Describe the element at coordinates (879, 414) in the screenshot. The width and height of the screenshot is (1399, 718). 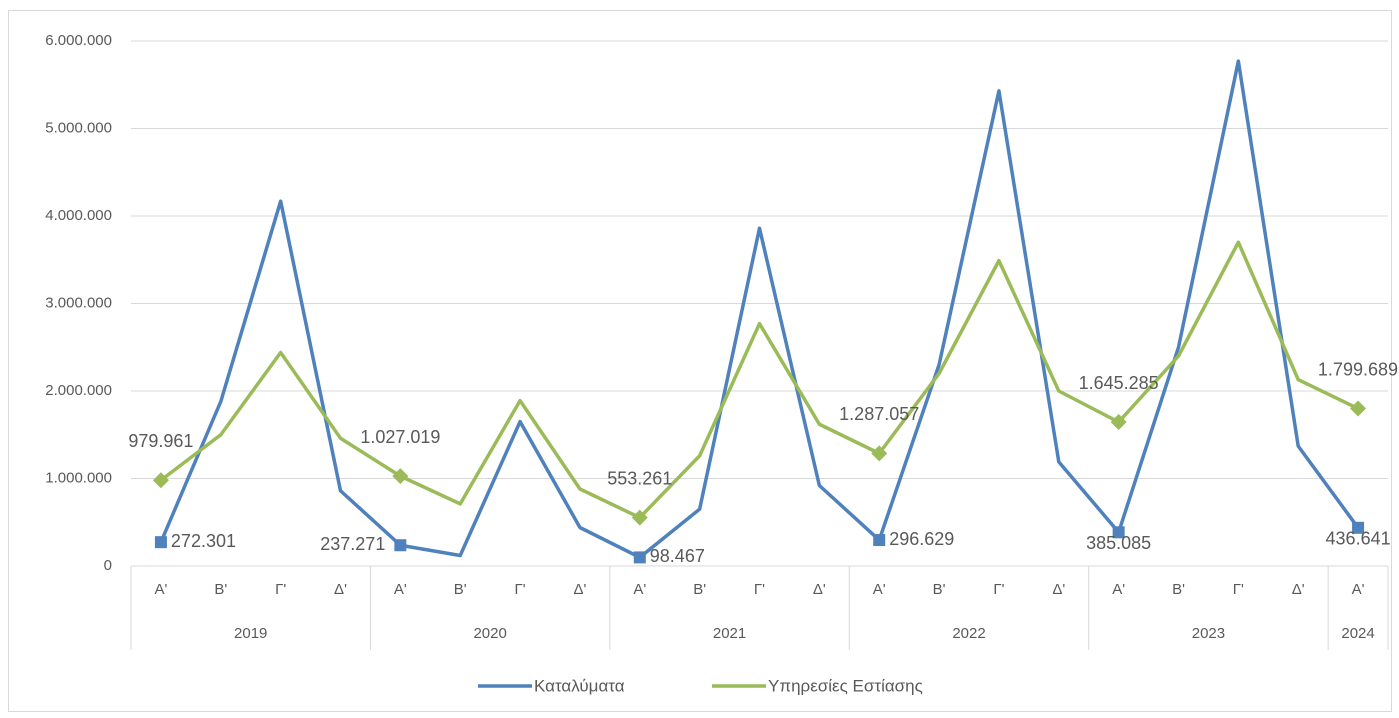
I see `value-label: 1.287.057` at that location.